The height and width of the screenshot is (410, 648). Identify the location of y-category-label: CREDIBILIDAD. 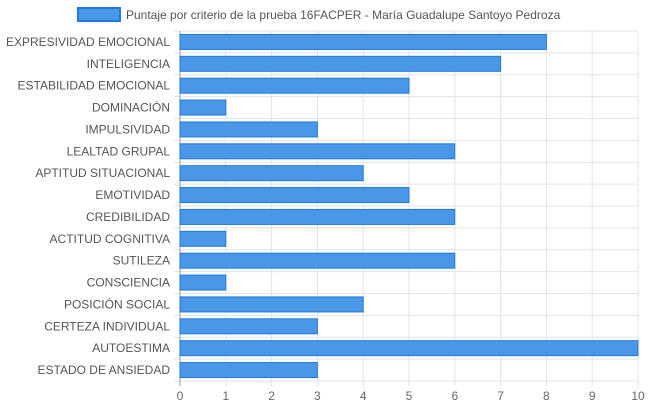
(128, 217).